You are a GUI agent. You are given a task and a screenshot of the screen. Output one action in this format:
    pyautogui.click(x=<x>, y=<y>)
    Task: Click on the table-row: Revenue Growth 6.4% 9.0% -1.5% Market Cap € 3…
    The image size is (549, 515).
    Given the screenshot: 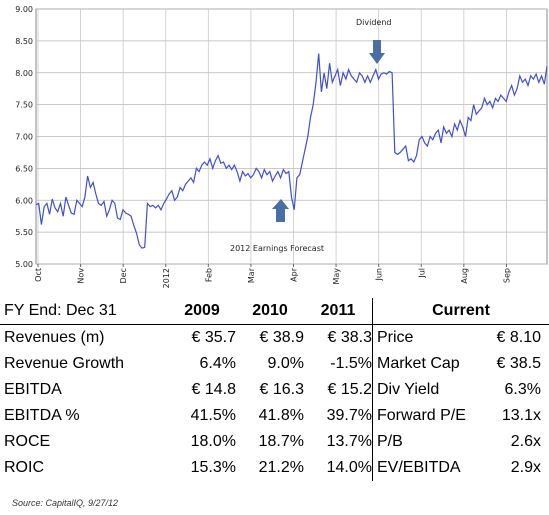 What is the action you would take?
    pyautogui.click(x=274, y=364)
    